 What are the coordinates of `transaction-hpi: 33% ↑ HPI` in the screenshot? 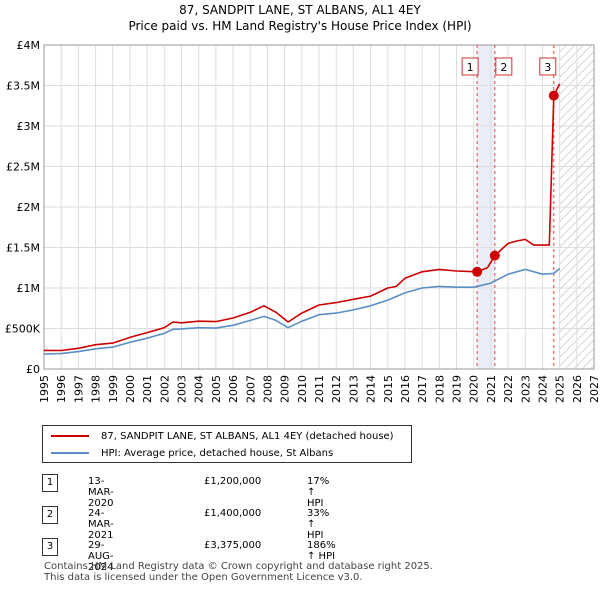 It's located at (318, 524).